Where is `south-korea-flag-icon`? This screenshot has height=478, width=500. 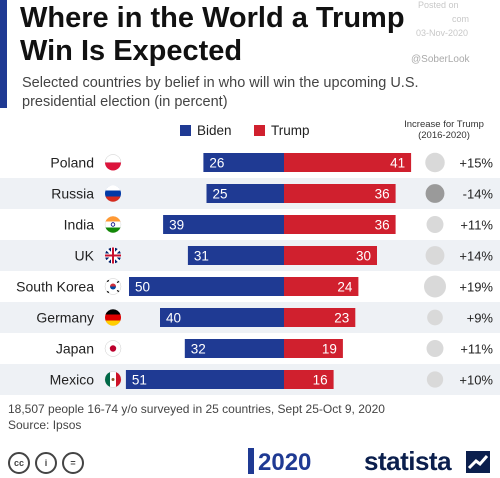 south-korea-flag-icon is located at coordinates (113, 286).